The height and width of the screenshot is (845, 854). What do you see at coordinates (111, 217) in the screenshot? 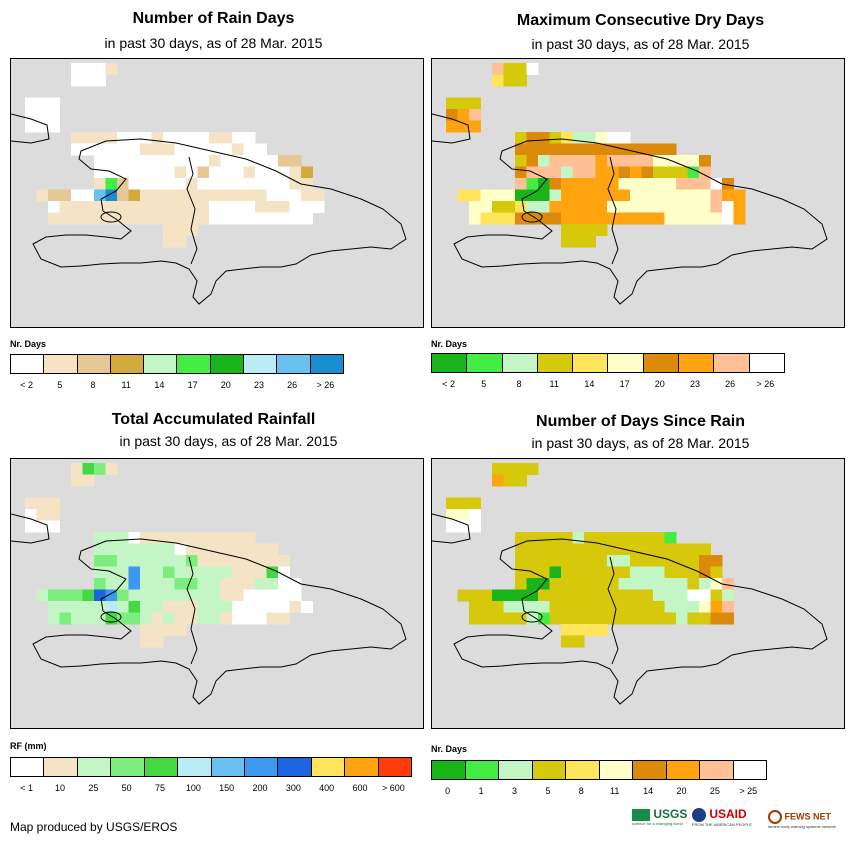
I see `island-outline-lake` at bounding box center [111, 217].